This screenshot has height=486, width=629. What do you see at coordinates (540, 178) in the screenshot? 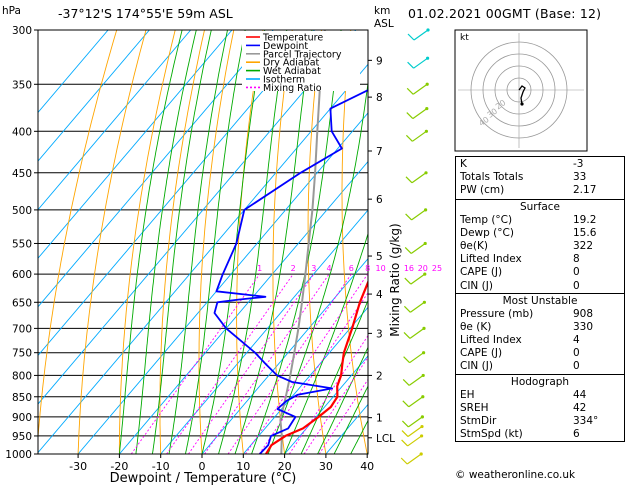
I see `basic-indices-box: K -3 Totals Totals 33 PW (cm) 2.17` at bounding box center [540, 178].